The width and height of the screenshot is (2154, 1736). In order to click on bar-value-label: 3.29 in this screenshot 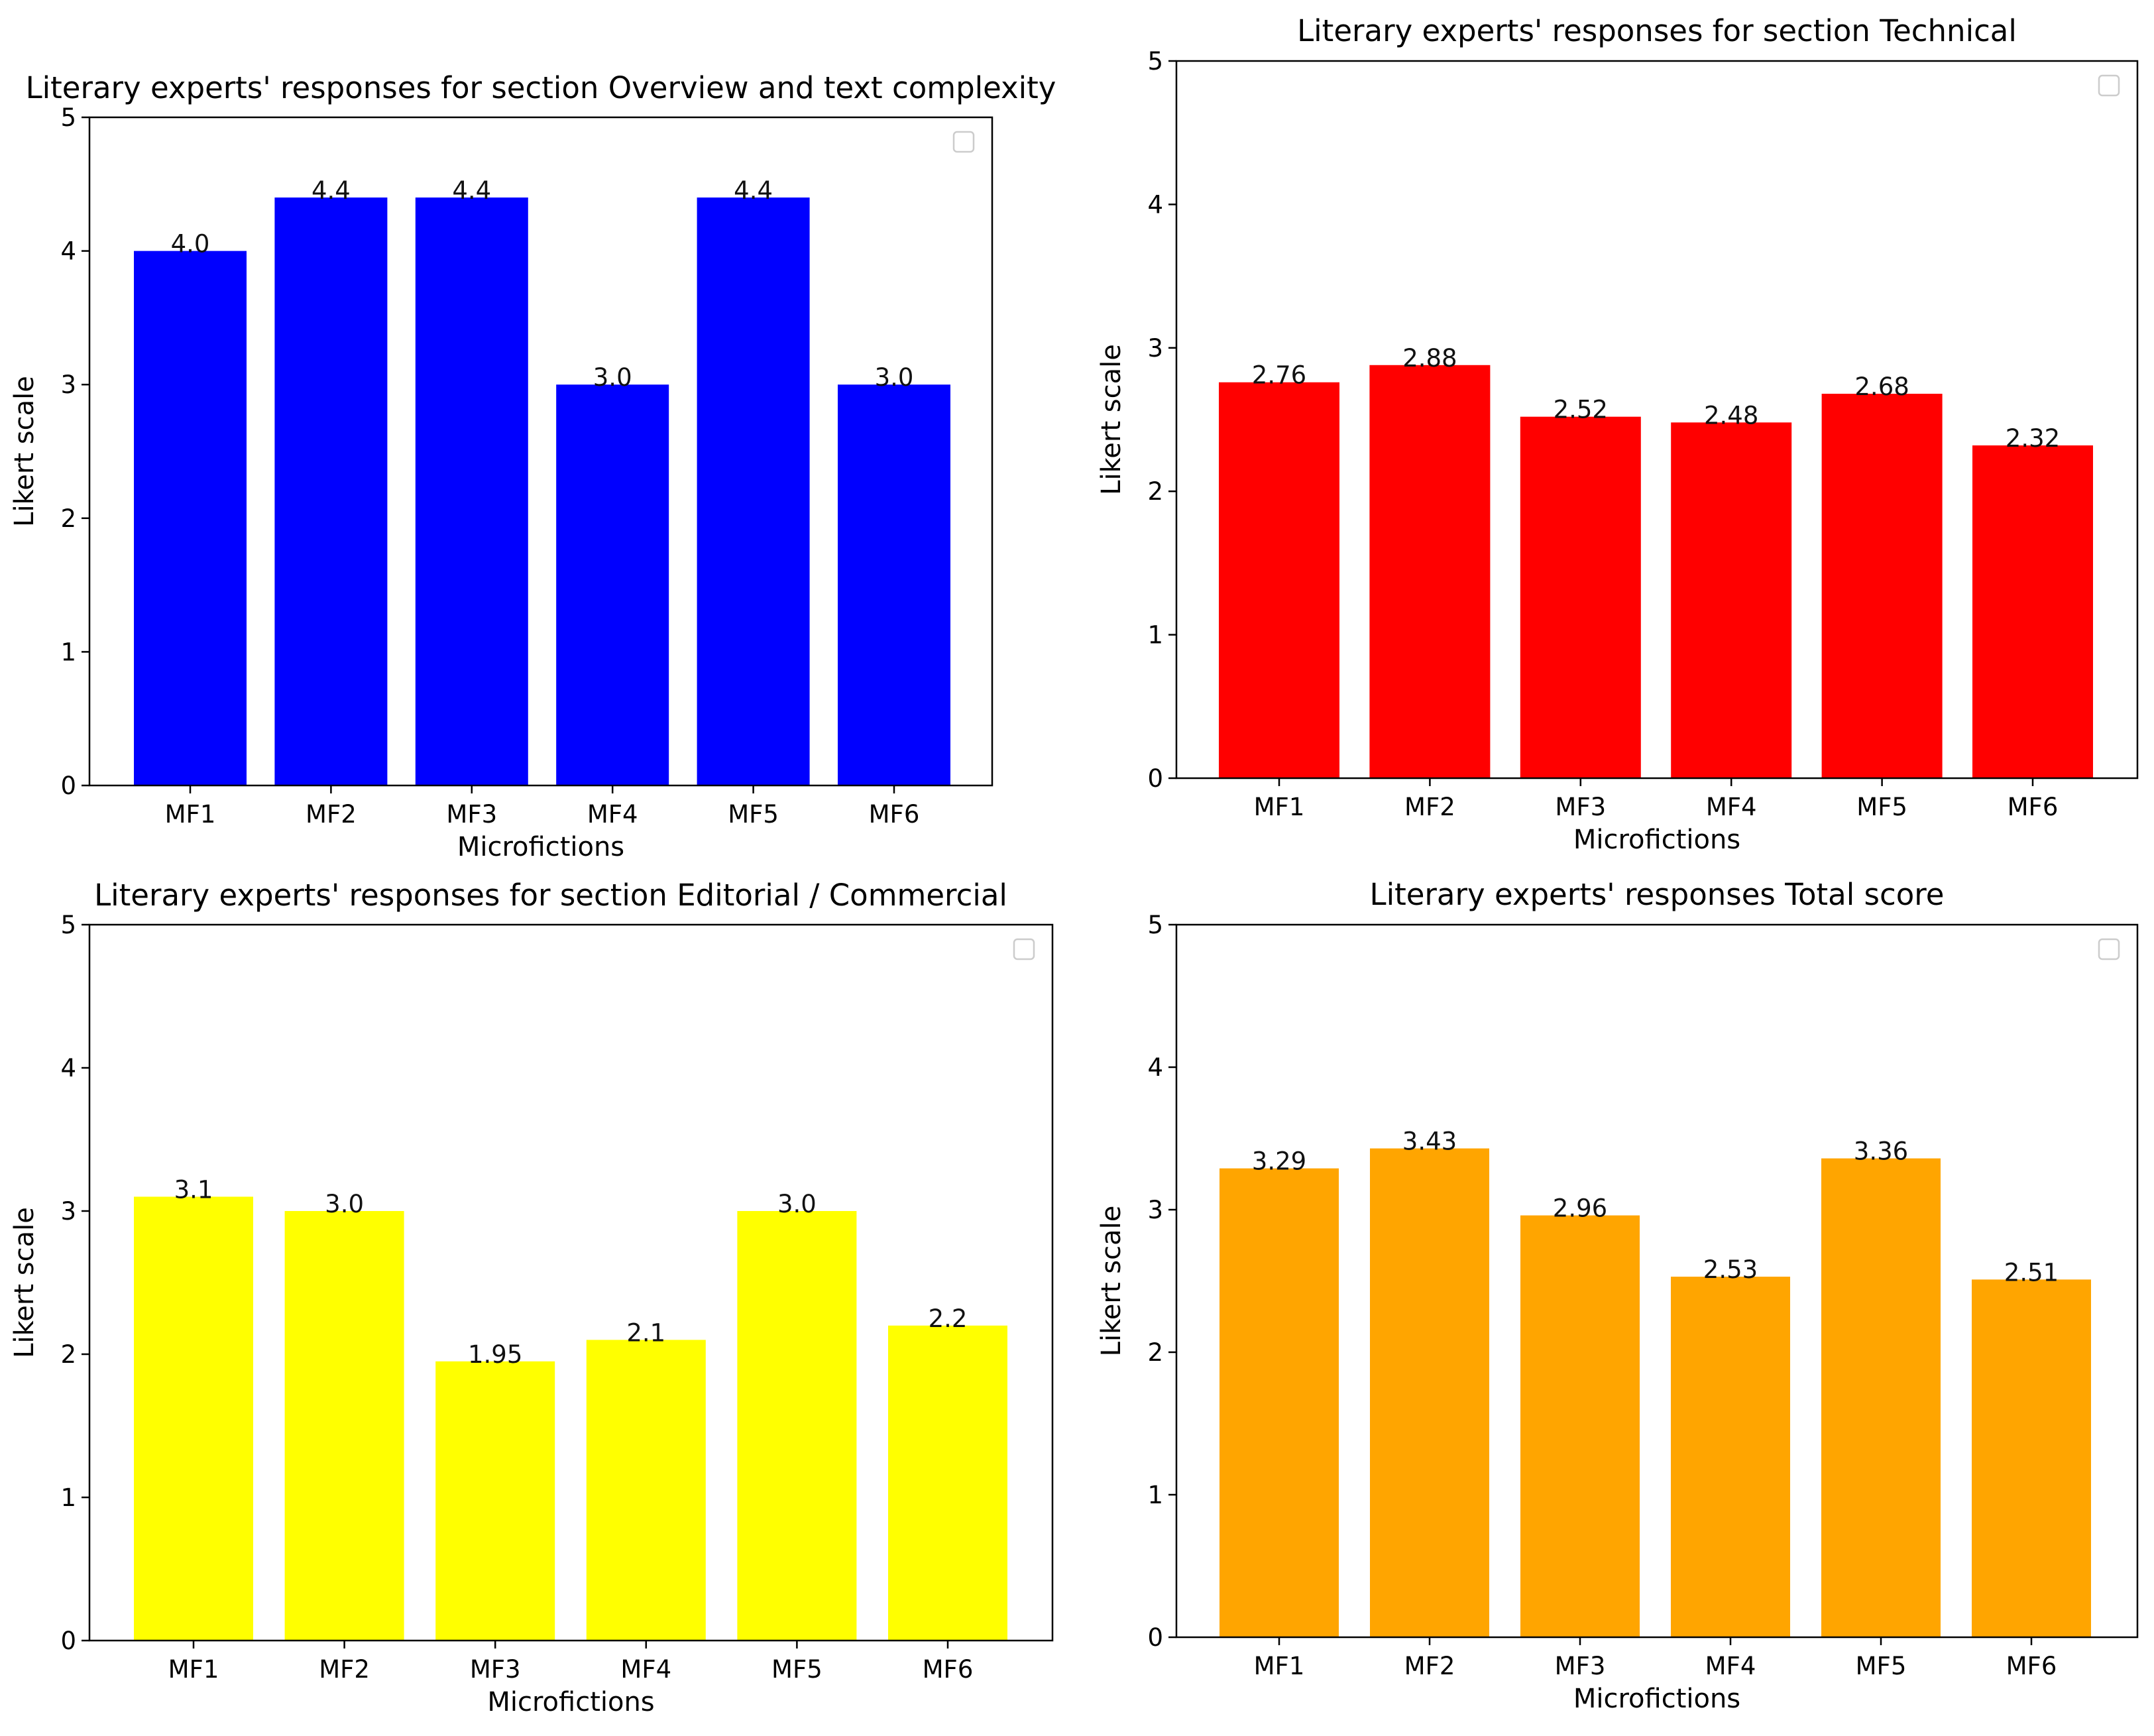, I will do `click(1279, 1161)`.